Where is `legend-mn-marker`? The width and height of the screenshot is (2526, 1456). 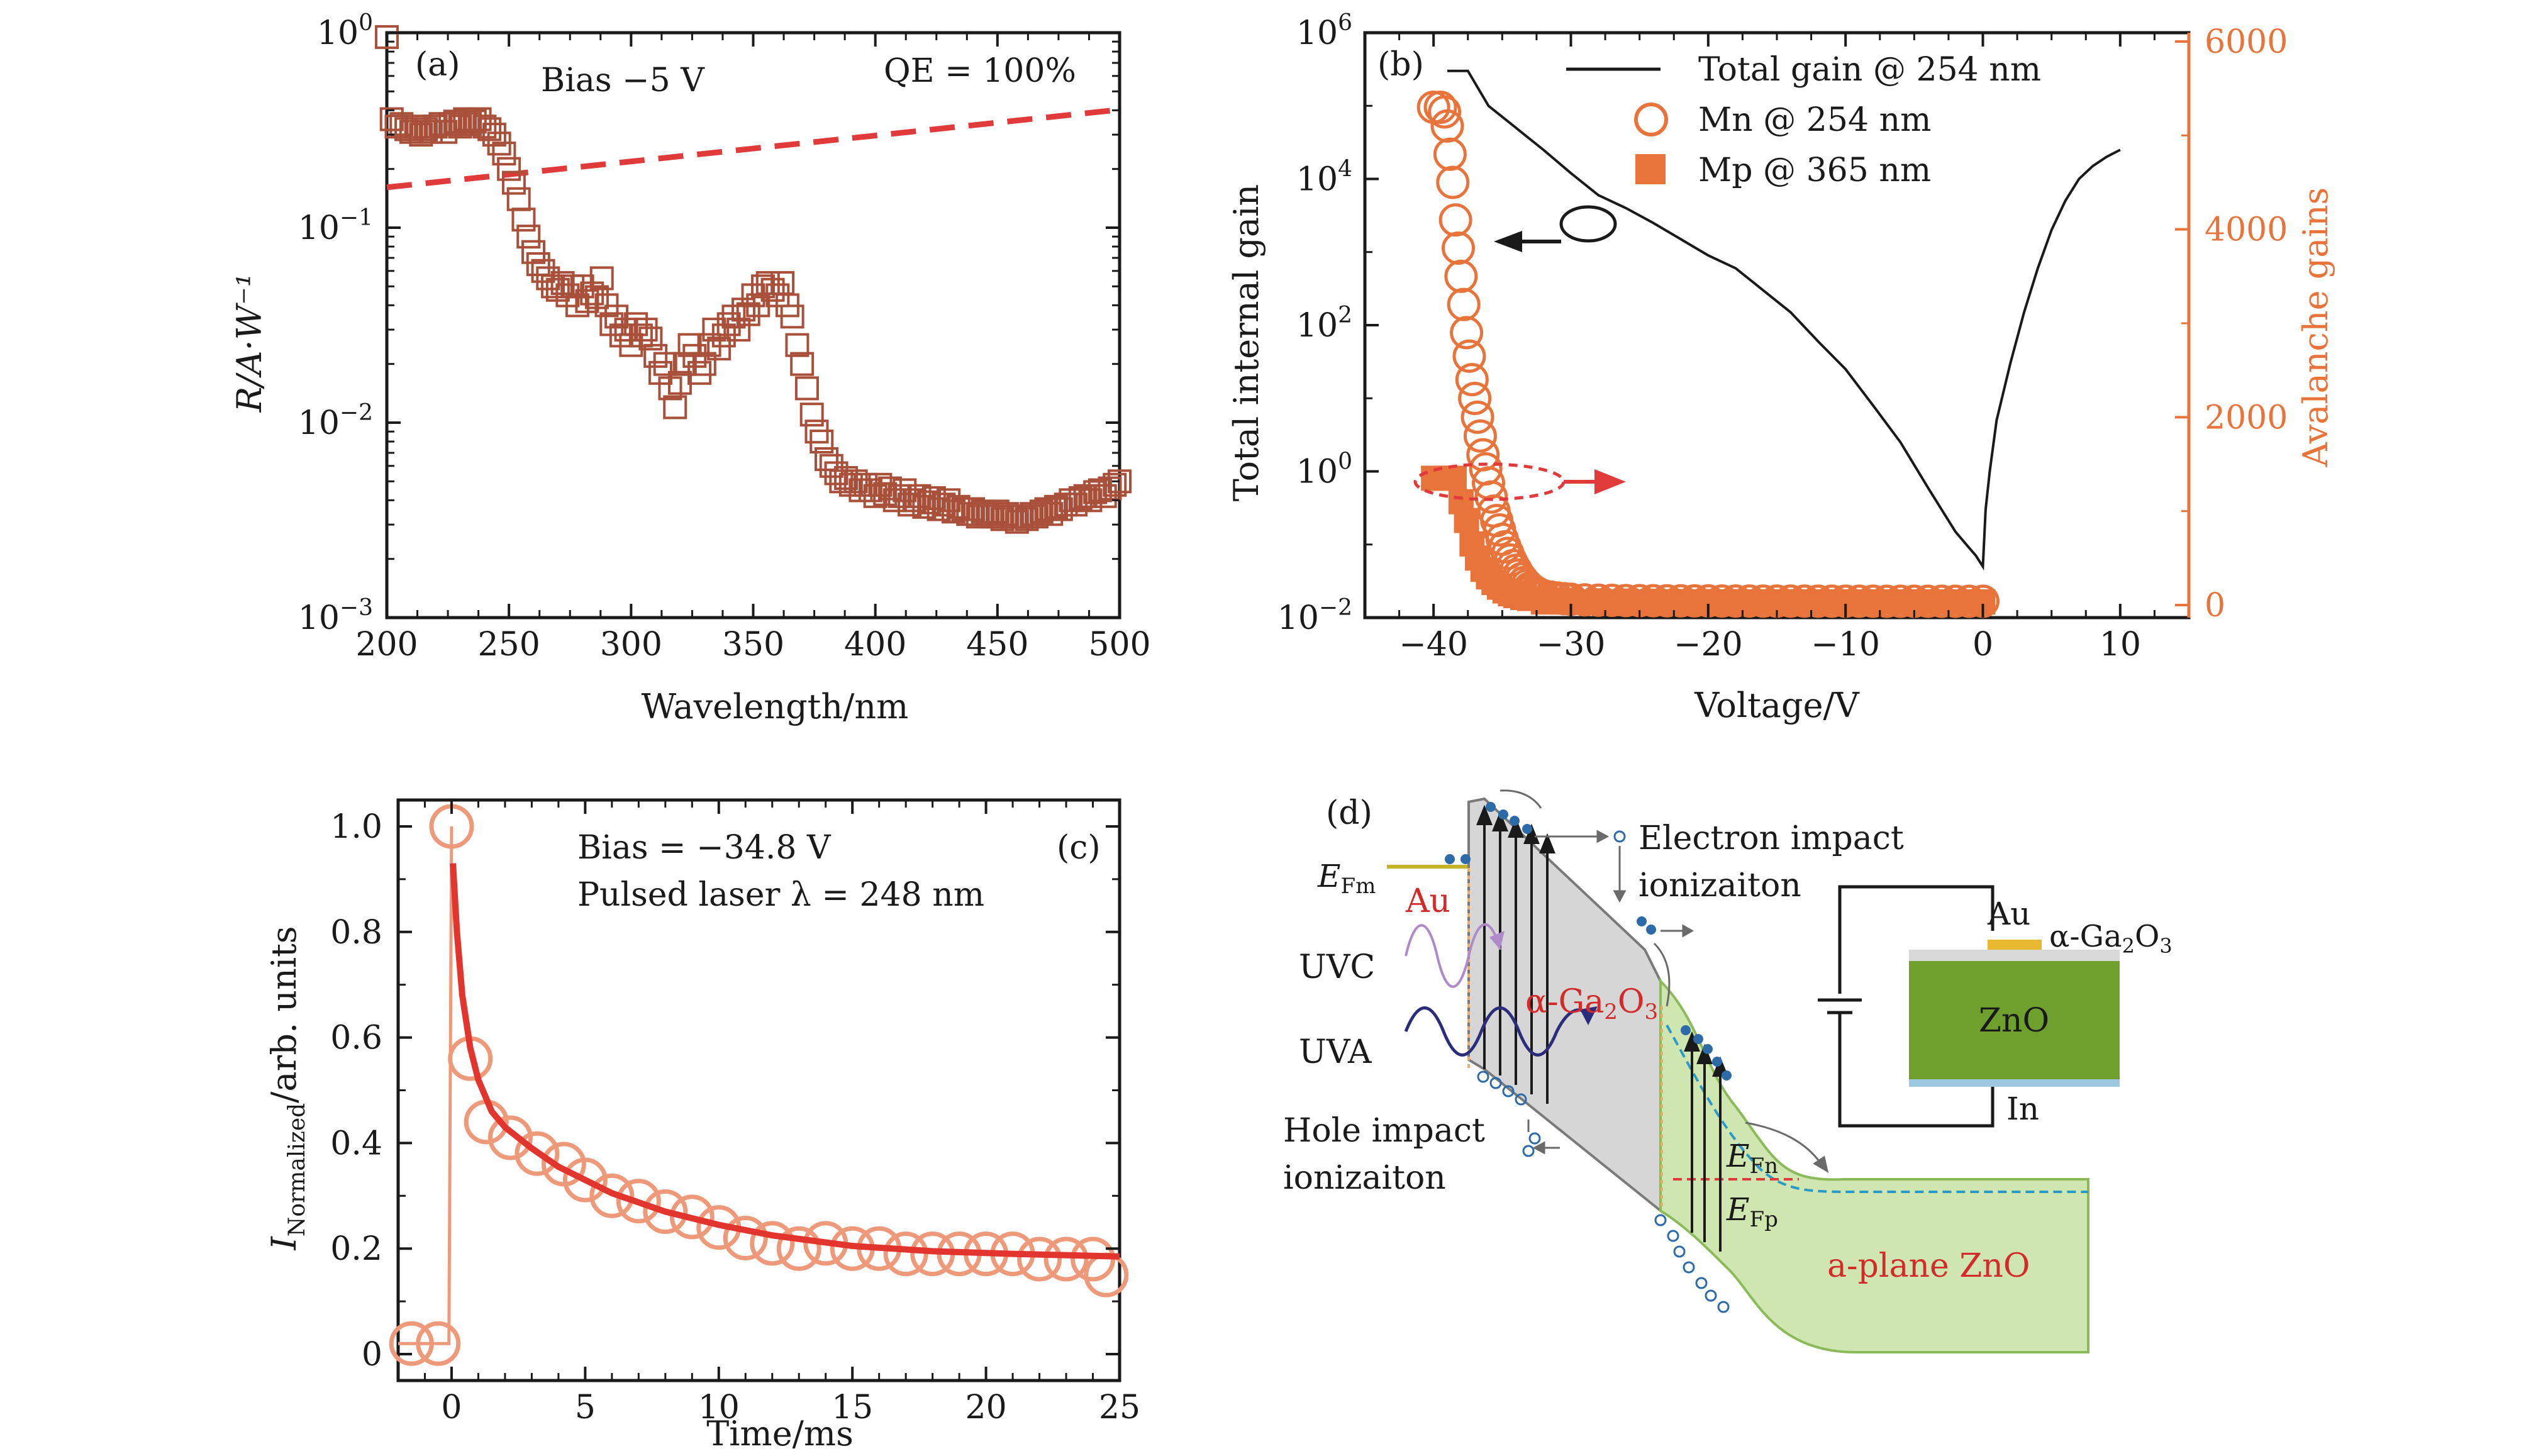
legend-mn-marker is located at coordinates (1651, 119).